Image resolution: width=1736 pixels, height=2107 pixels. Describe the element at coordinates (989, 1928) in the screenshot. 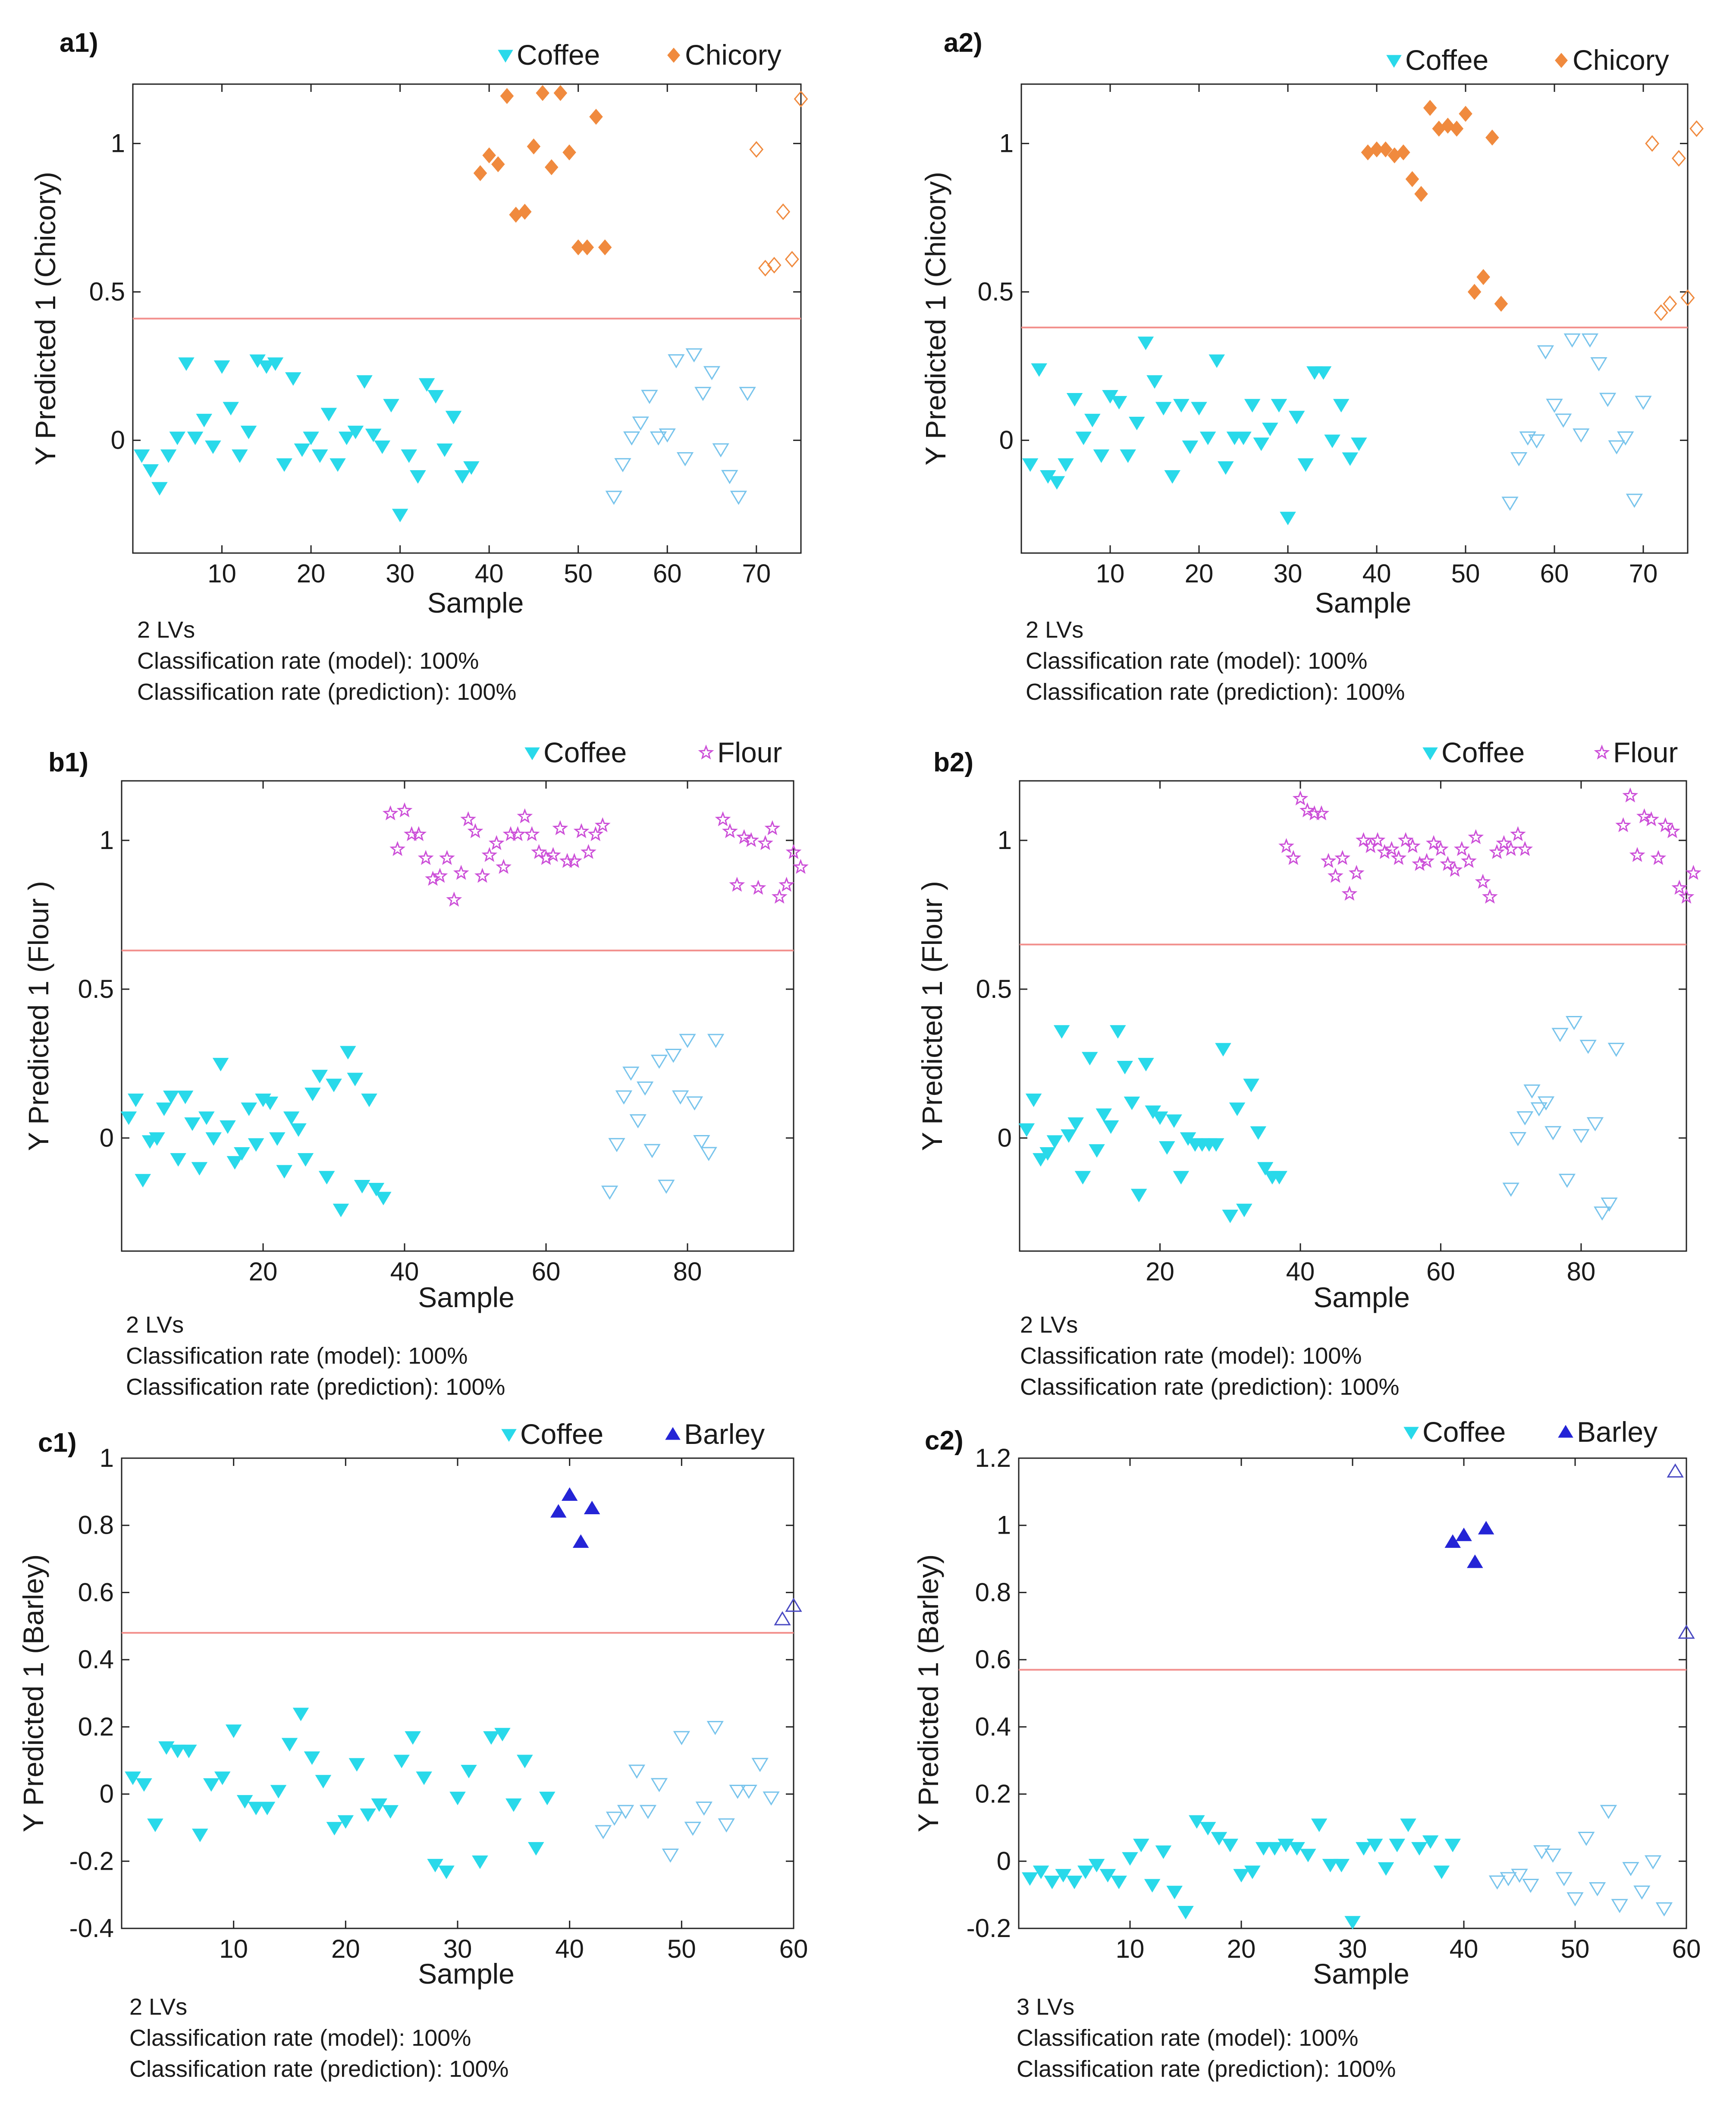

I see `y-tick-label: -0.2` at that location.